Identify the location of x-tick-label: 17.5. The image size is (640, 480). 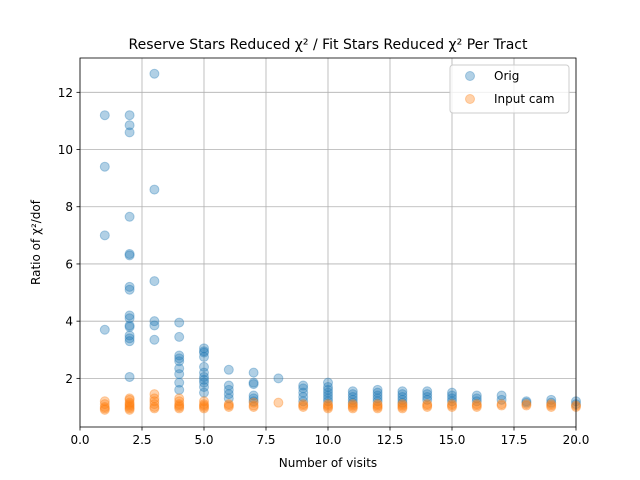
(514, 440).